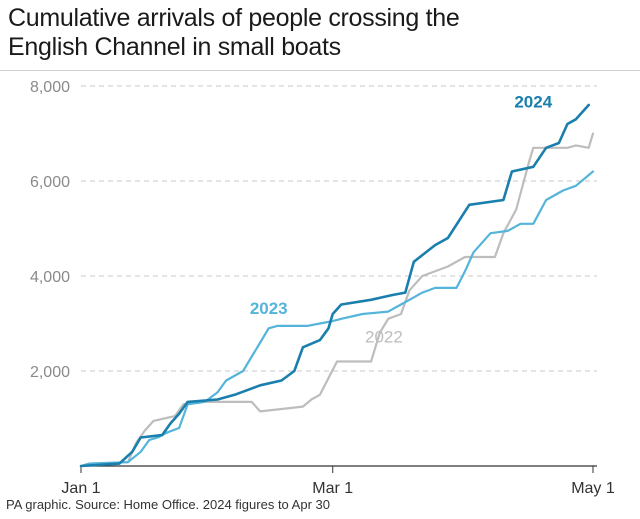 This screenshot has height=519, width=640. What do you see at coordinates (80, 488) in the screenshot?
I see `x-tick-label: Jan 1` at bounding box center [80, 488].